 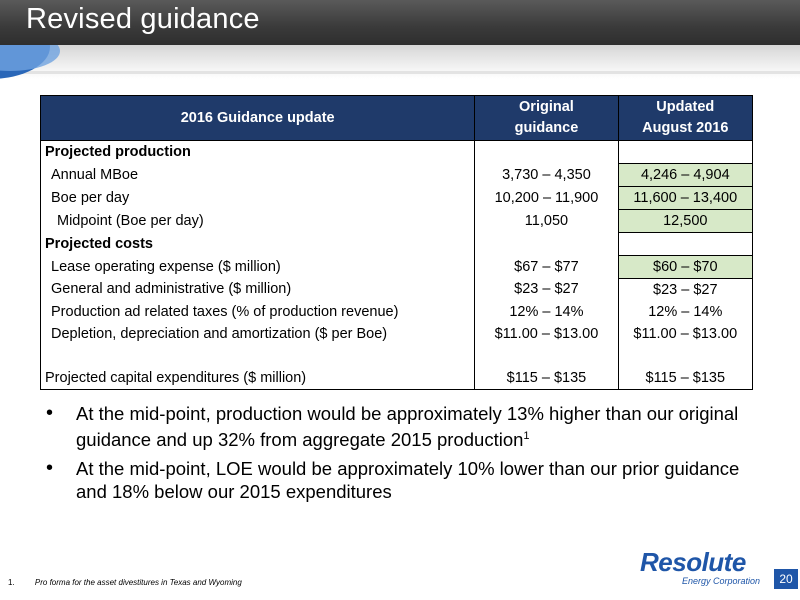 What do you see at coordinates (786, 579) in the screenshot?
I see `page-number: 20` at bounding box center [786, 579].